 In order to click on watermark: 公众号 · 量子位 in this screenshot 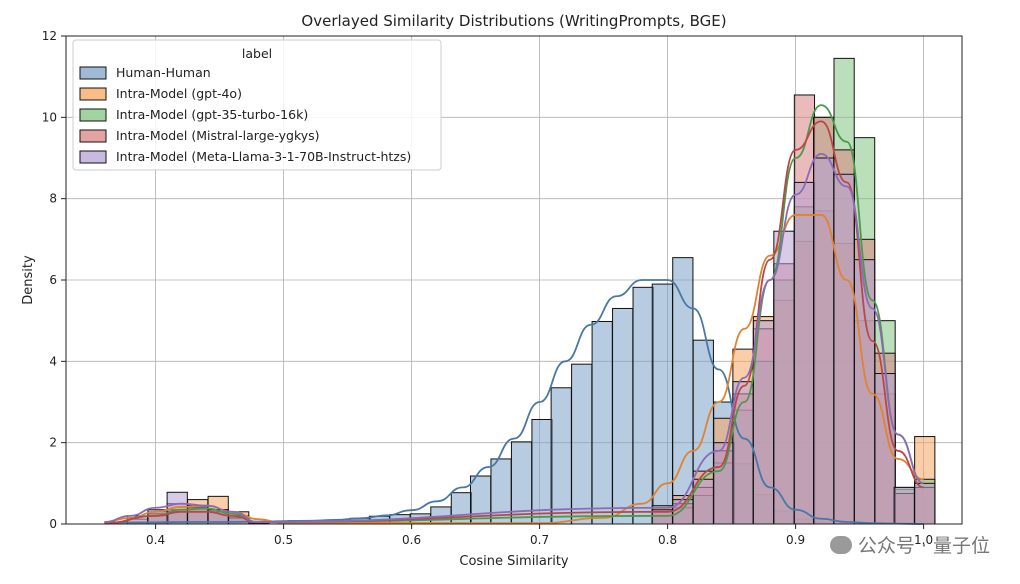, I will do `click(909, 544)`.